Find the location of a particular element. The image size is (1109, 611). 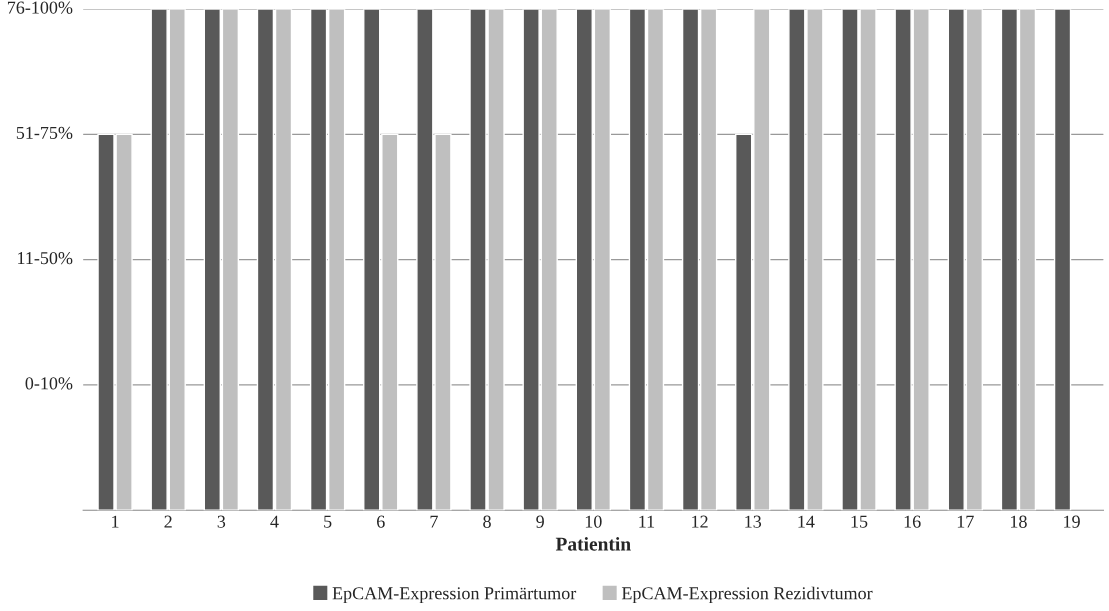

legend-label: EpCAM-Expression Primärtumor is located at coordinates (454, 595).